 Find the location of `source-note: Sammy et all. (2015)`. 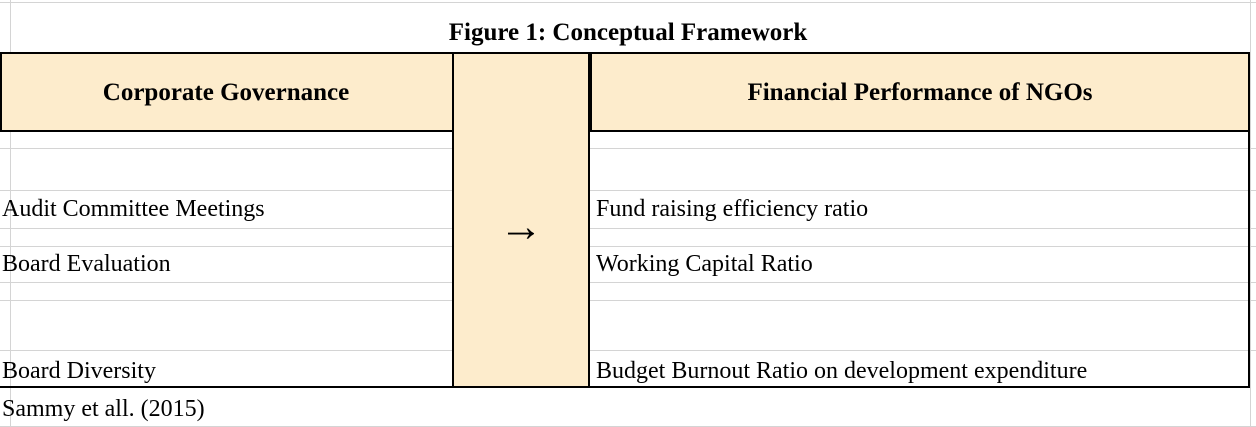

source-note: Sammy et all. (2015) is located at coordinates (103, 409).